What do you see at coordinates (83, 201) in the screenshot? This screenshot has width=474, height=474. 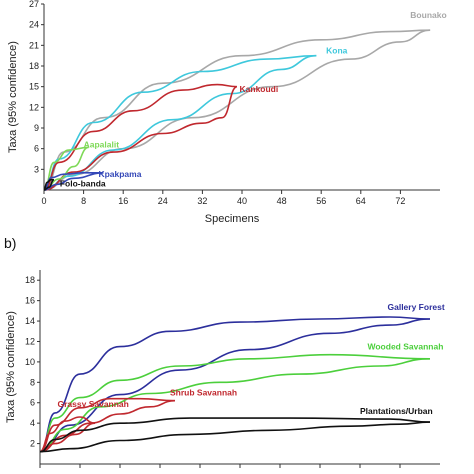 I see `panel-a-x-tick-label: 8` at bounding box center [83, 201].